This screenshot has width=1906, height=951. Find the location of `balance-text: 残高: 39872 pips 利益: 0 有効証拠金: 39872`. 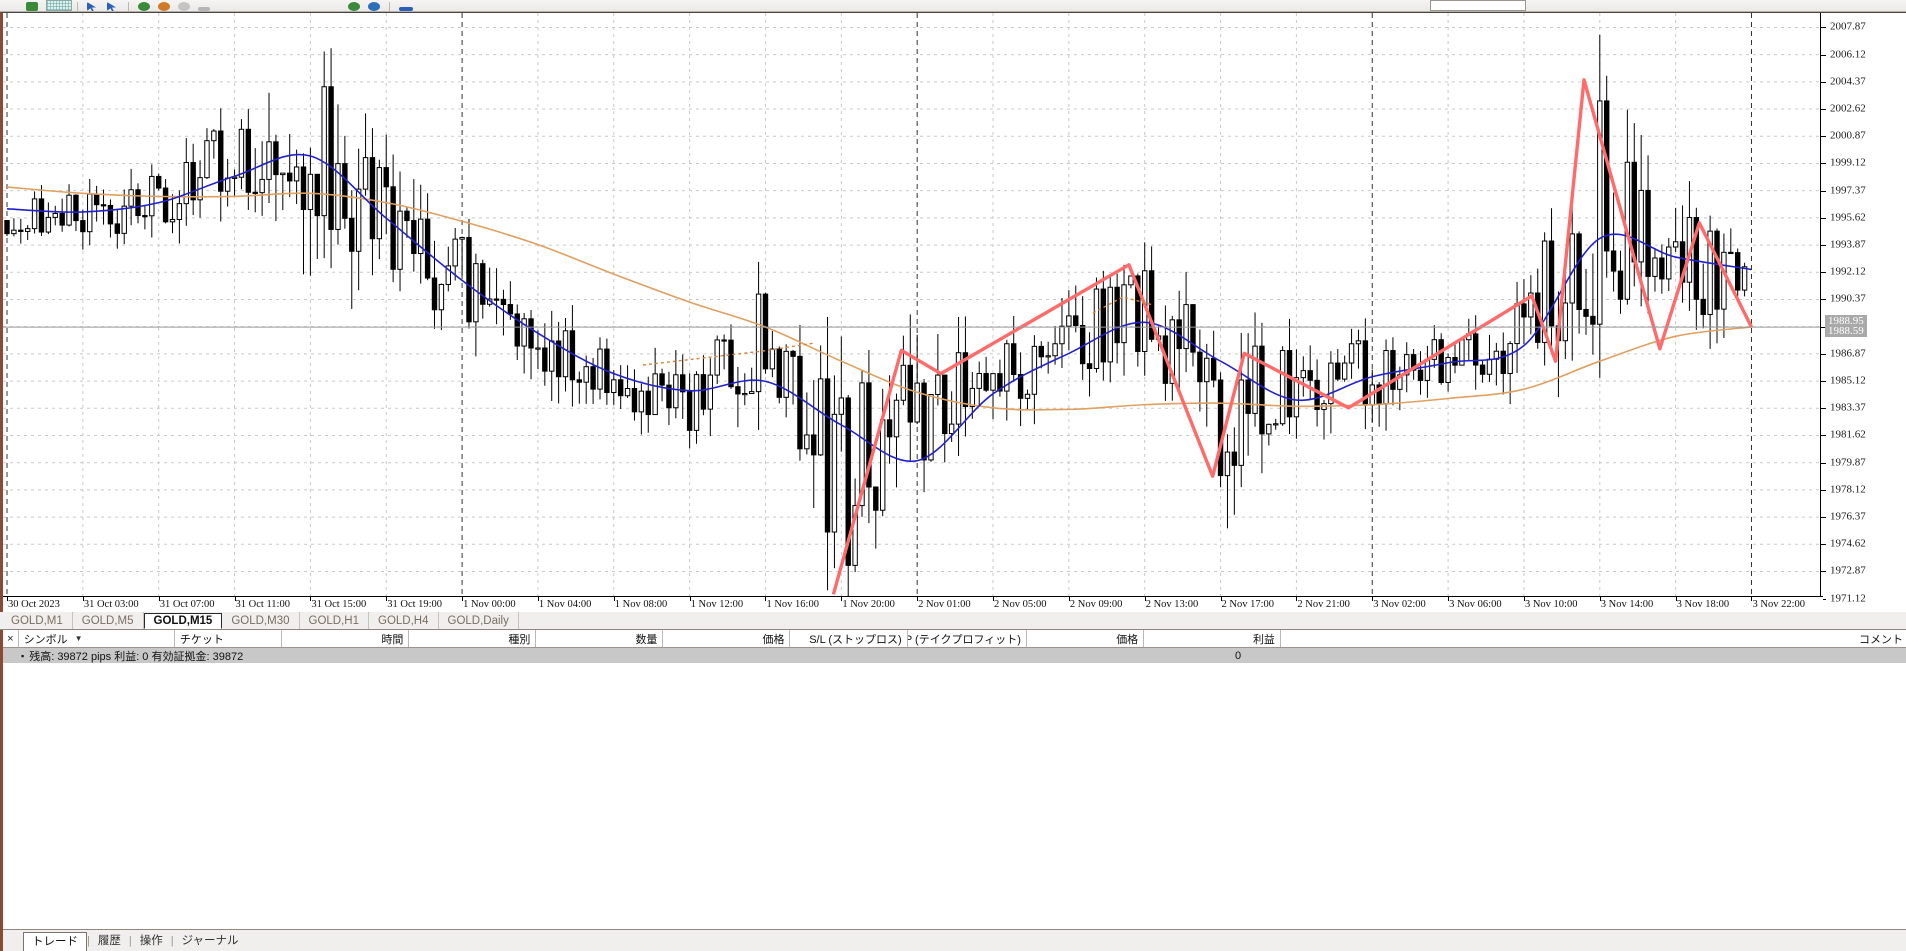

balance-text: 残高: 39872 pips 利益: 0 有効証拠金: 39872 is located at coordinates (136, 656).